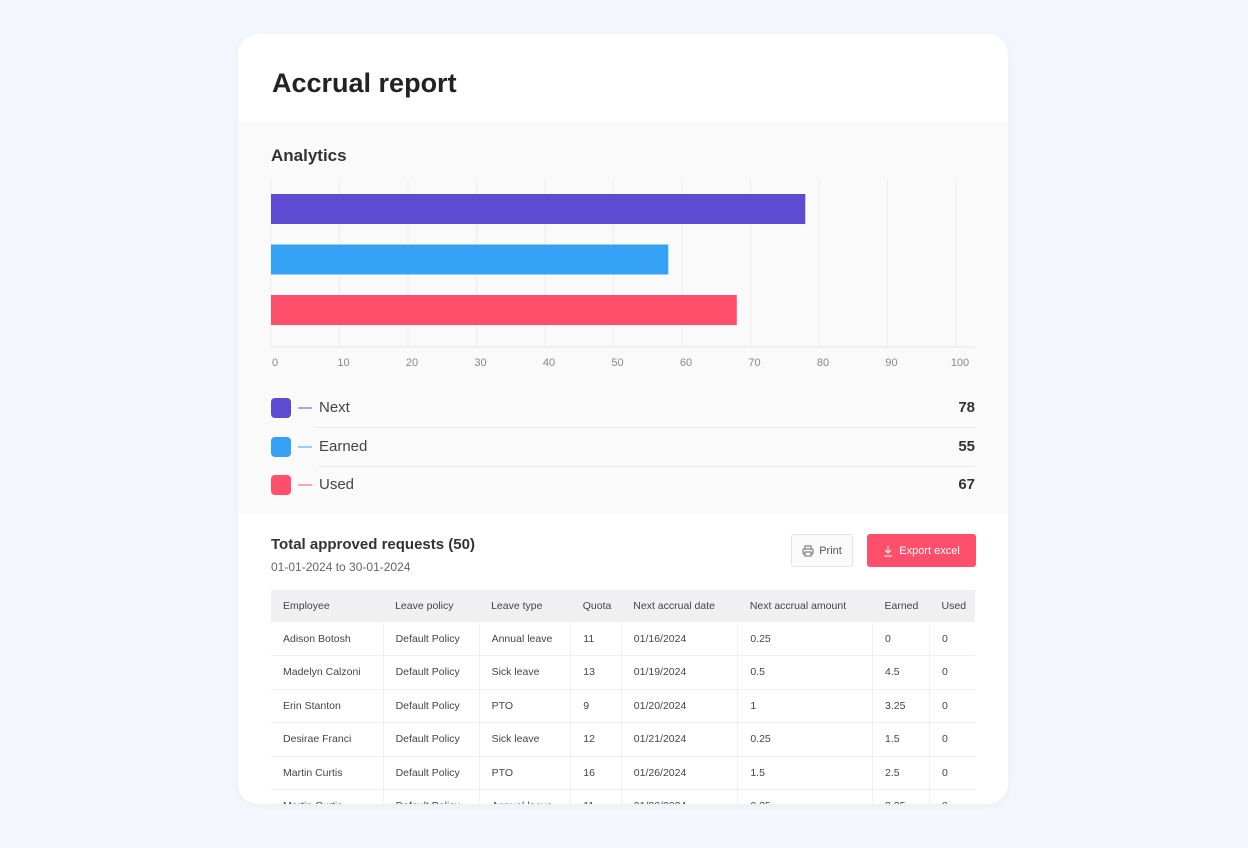 Image resolution: width=1248 pixels, height=848 pixels. Describe the element at coordinates (504, 310) in the screenshot. I see `bar-used` at that location.